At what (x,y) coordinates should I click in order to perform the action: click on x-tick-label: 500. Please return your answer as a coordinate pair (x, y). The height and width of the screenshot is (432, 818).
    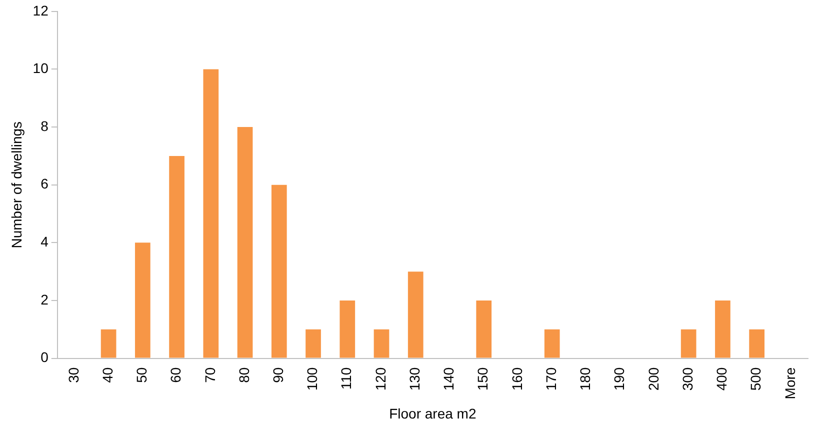
    Looking at the image, I should click on (756, 379).